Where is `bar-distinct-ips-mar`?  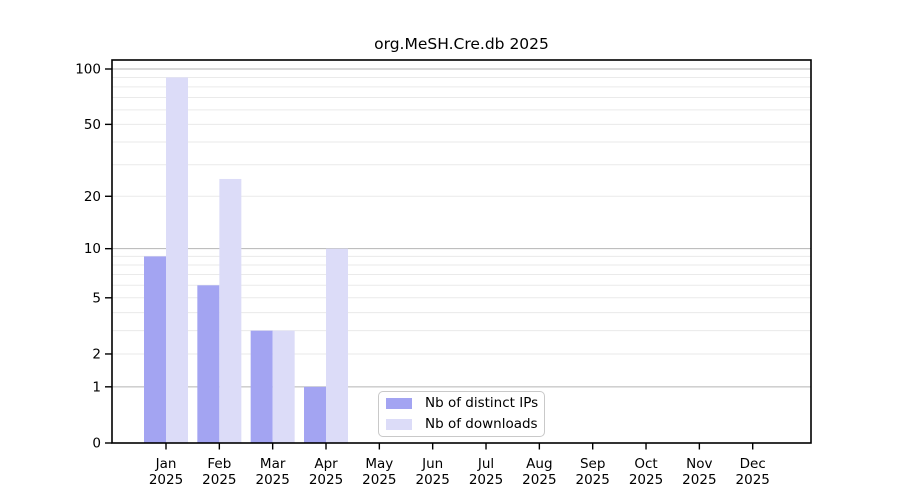
bar-distinct-ips-mar is located at coordinates (261, 386).